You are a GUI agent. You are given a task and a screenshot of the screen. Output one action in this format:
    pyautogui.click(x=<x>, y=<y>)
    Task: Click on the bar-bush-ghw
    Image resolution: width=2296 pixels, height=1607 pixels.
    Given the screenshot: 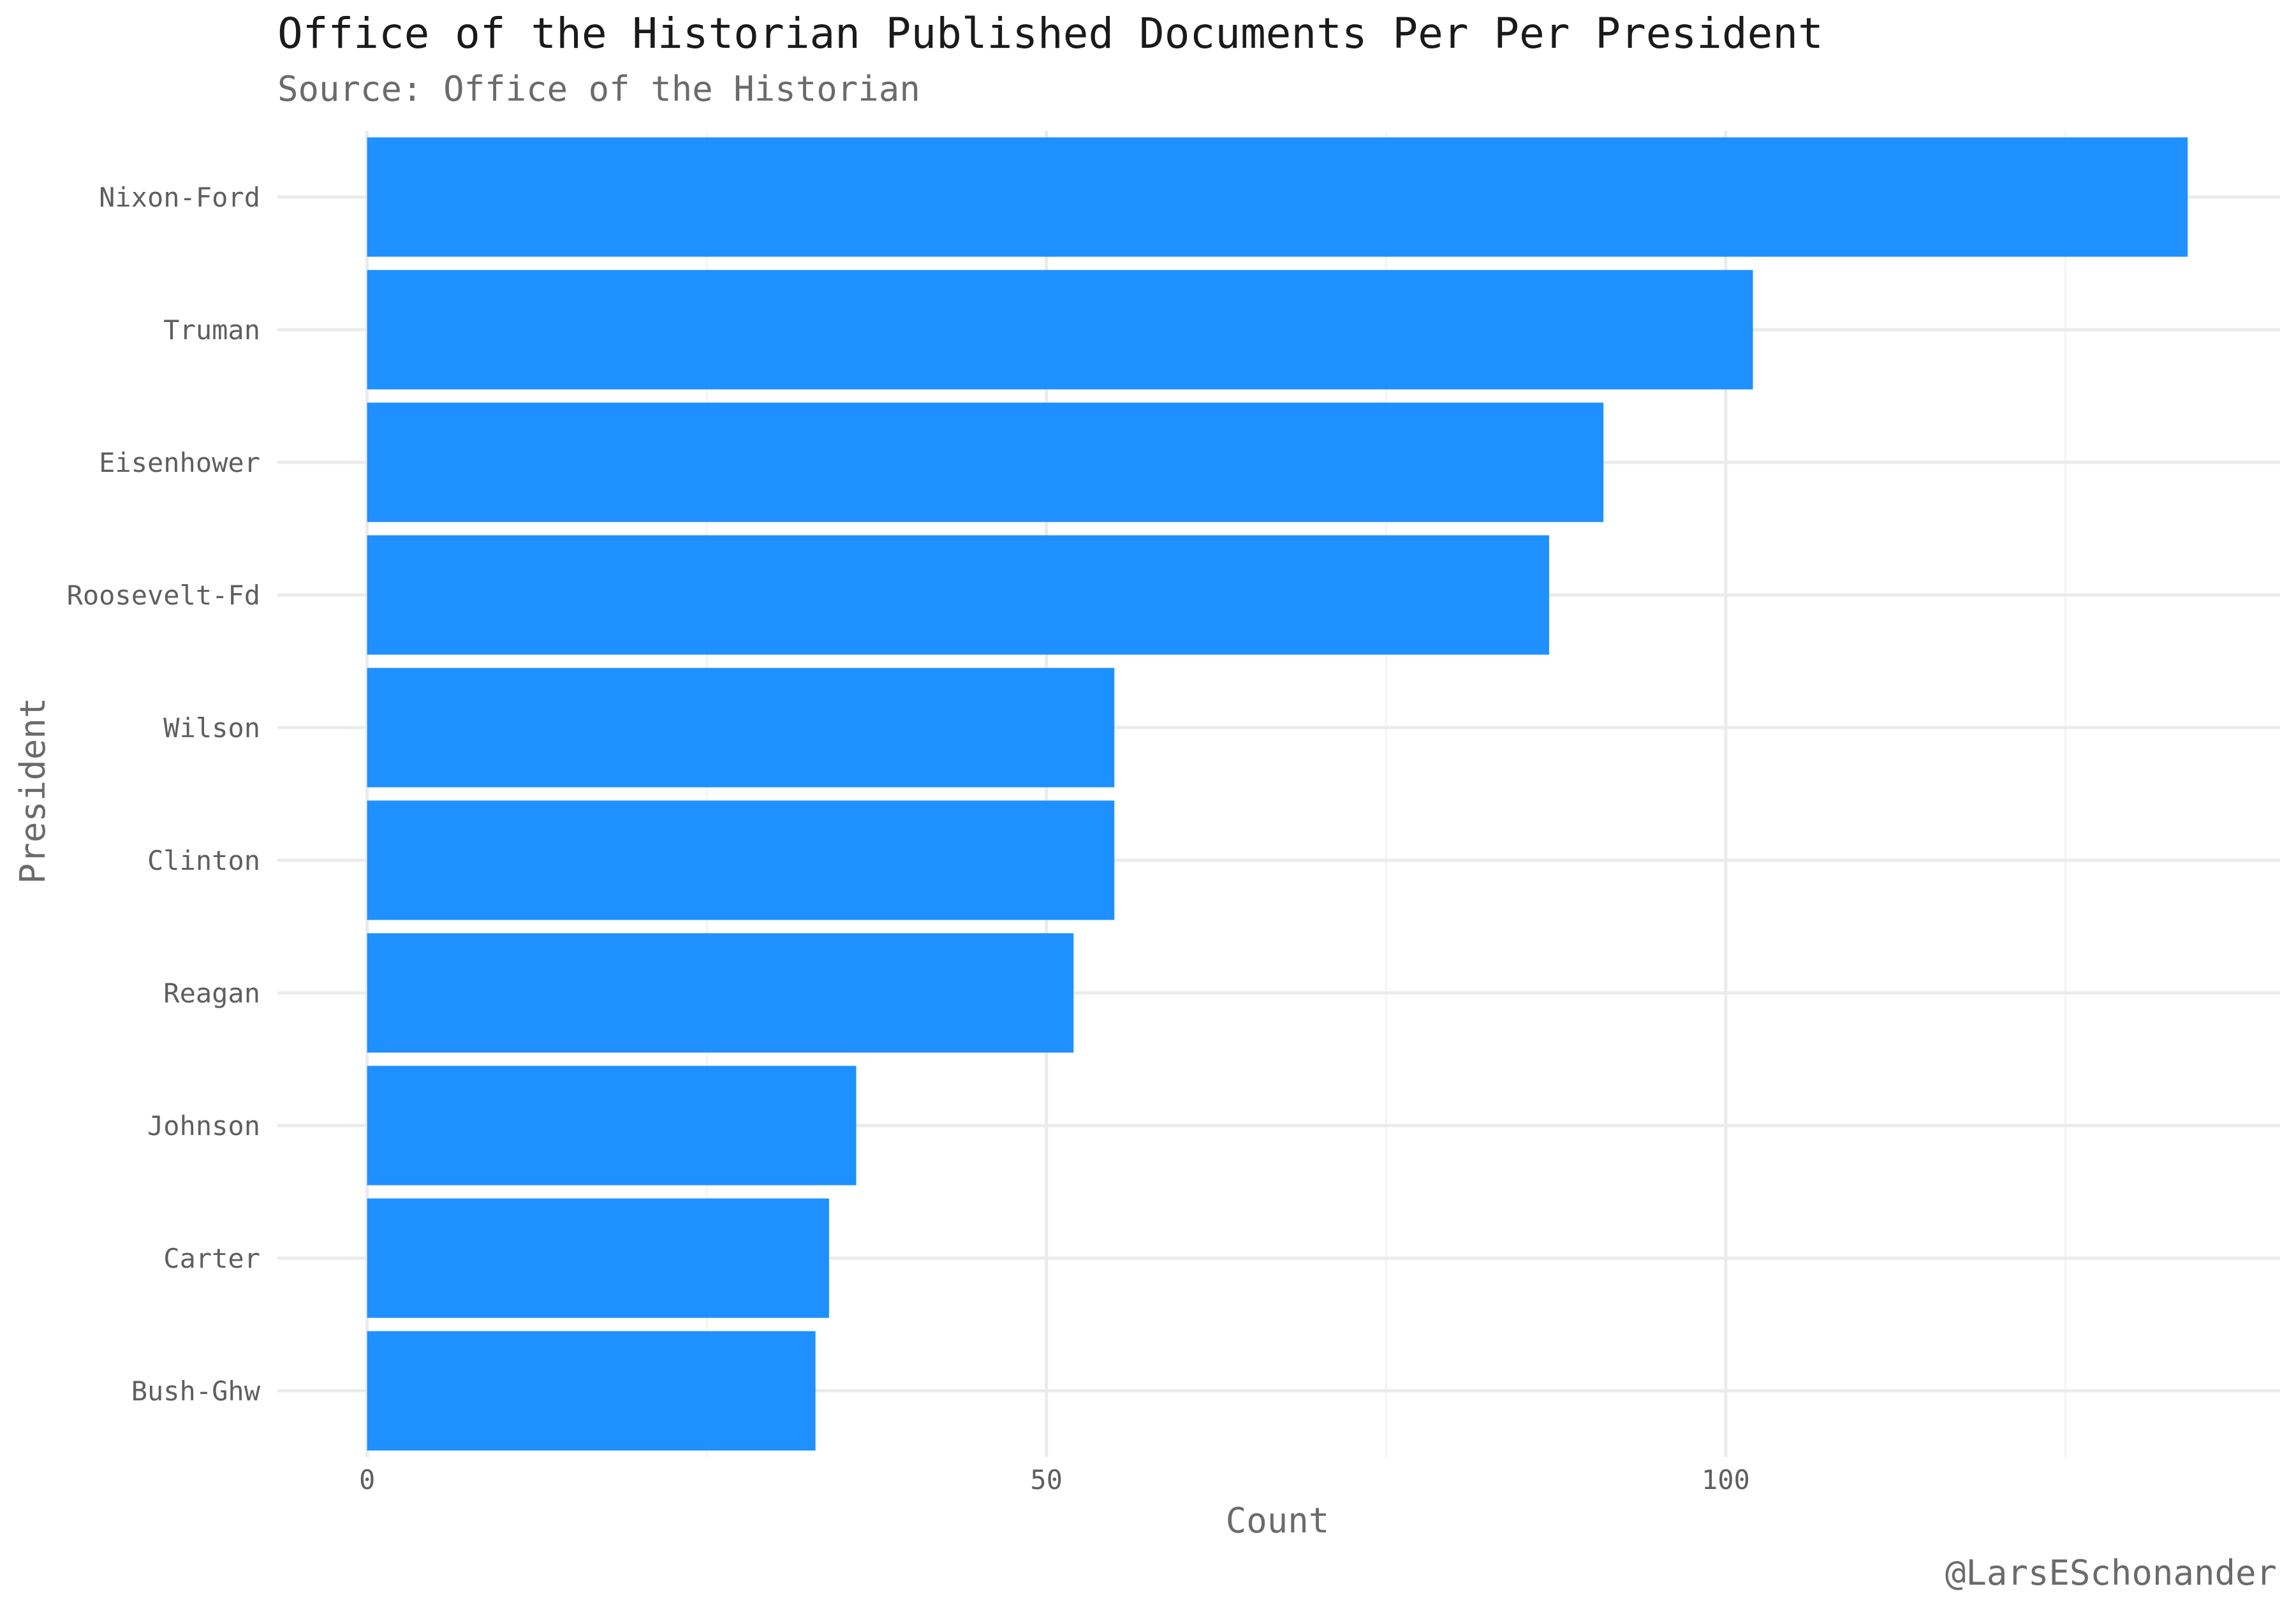 What is the action you would take?
    pyautogui.click(x=591, y=1391)
    